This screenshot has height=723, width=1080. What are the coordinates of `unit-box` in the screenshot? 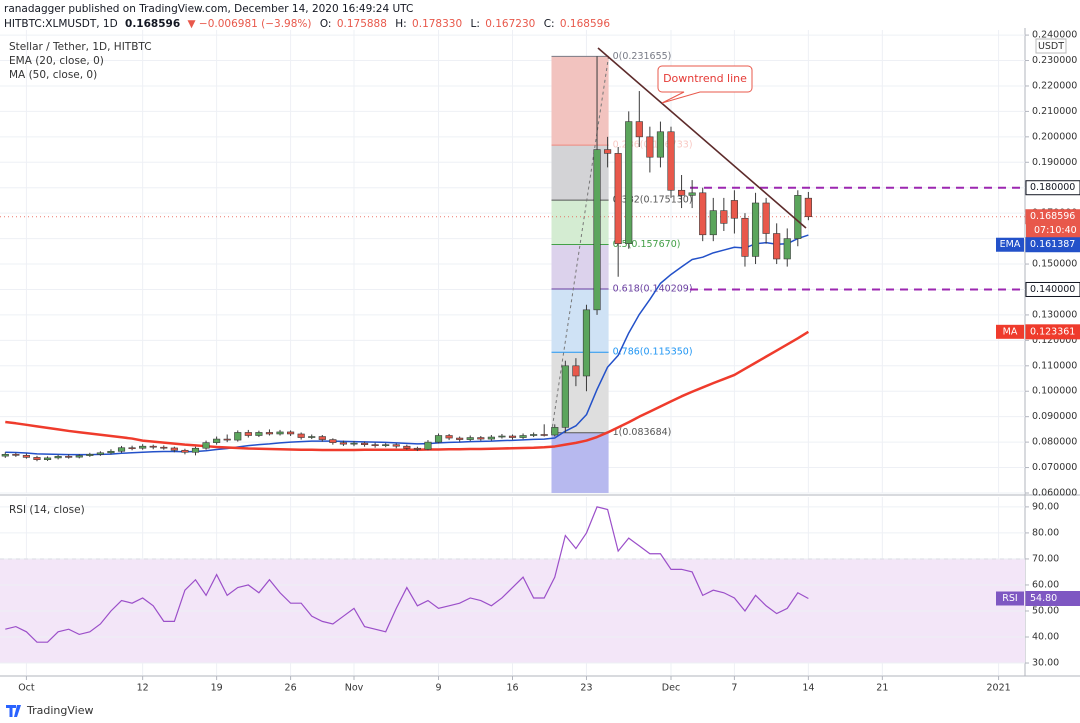 It's located at (1051, 46).